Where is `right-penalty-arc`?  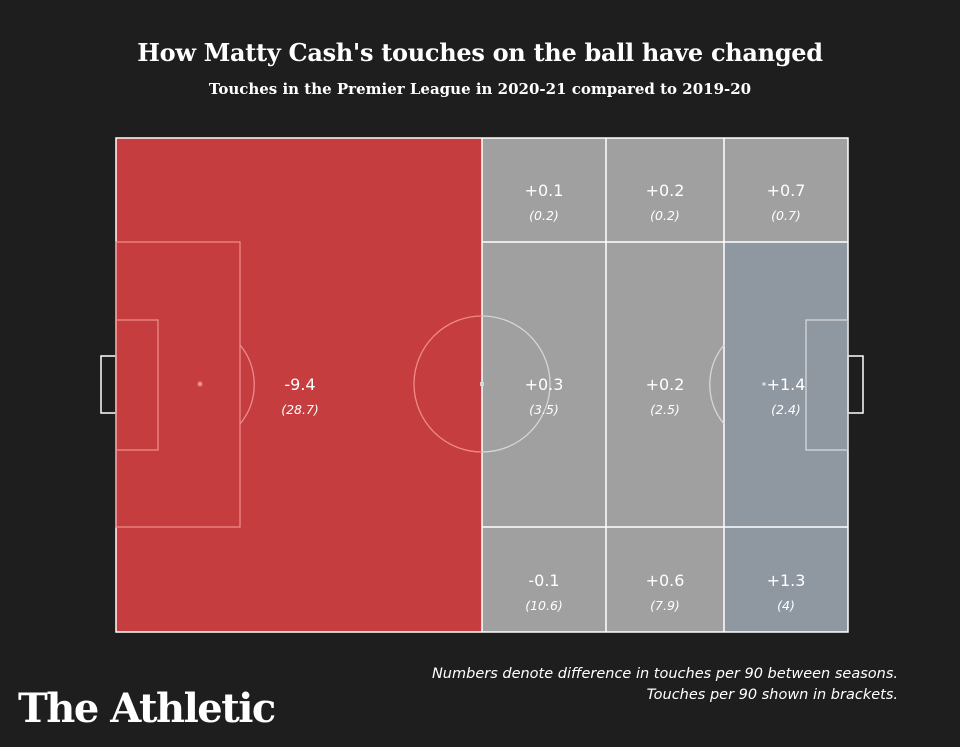 right-penalty-arc is located at coordinates (717, 384).